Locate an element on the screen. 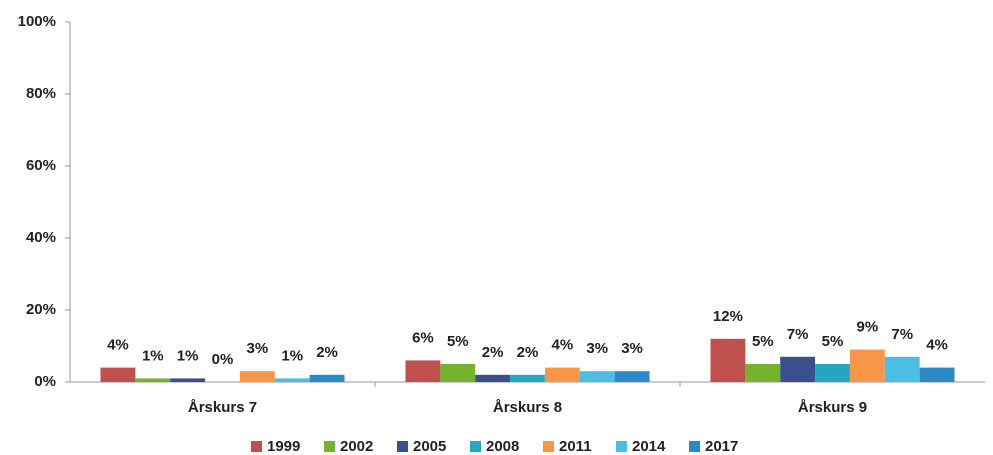  legend-label: 2008 is located at coordinates (502, 446).